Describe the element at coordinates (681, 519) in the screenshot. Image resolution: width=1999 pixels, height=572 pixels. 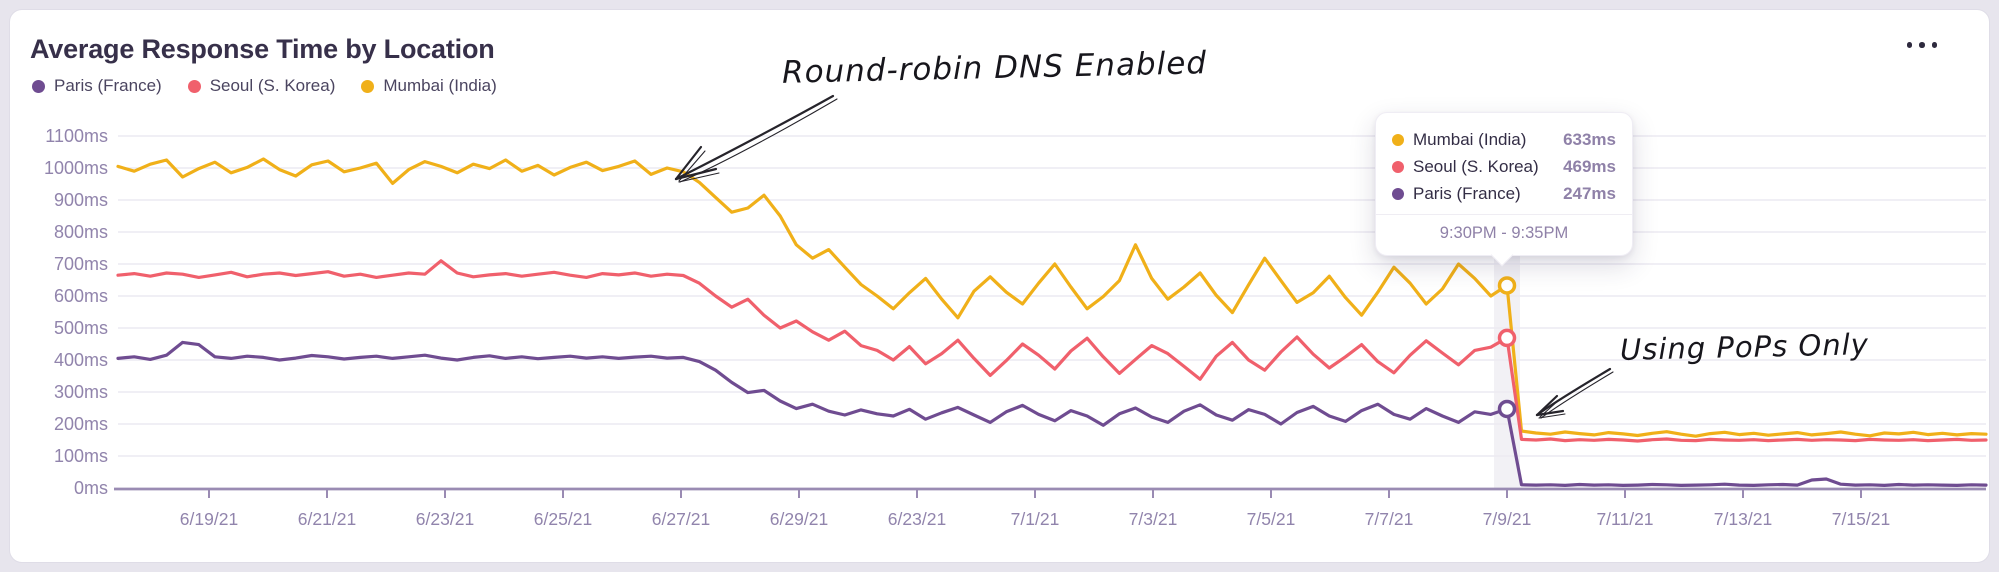
I see `x-axis-tick-label: 6/27/21` at that location.